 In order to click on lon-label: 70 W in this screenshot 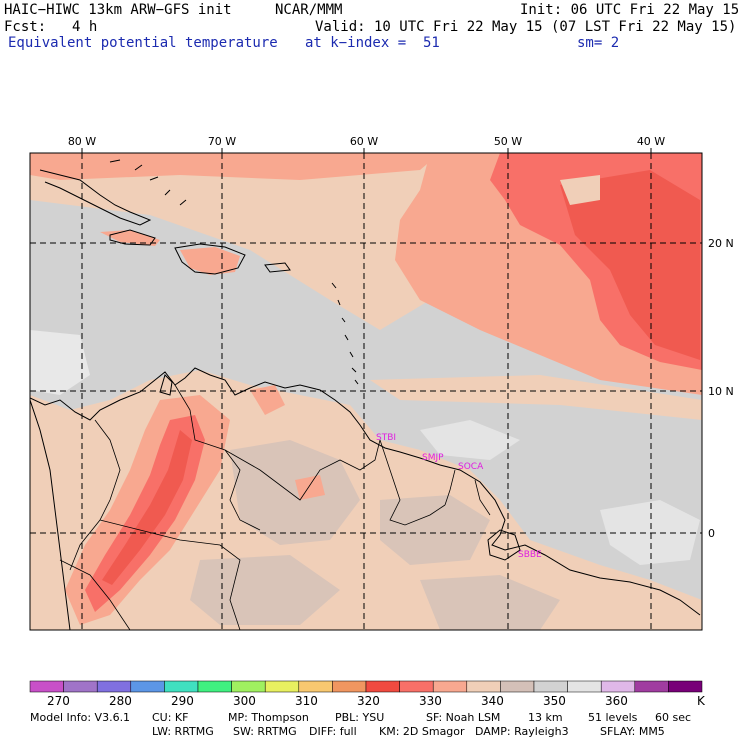, I will do `click(222, 141)`.